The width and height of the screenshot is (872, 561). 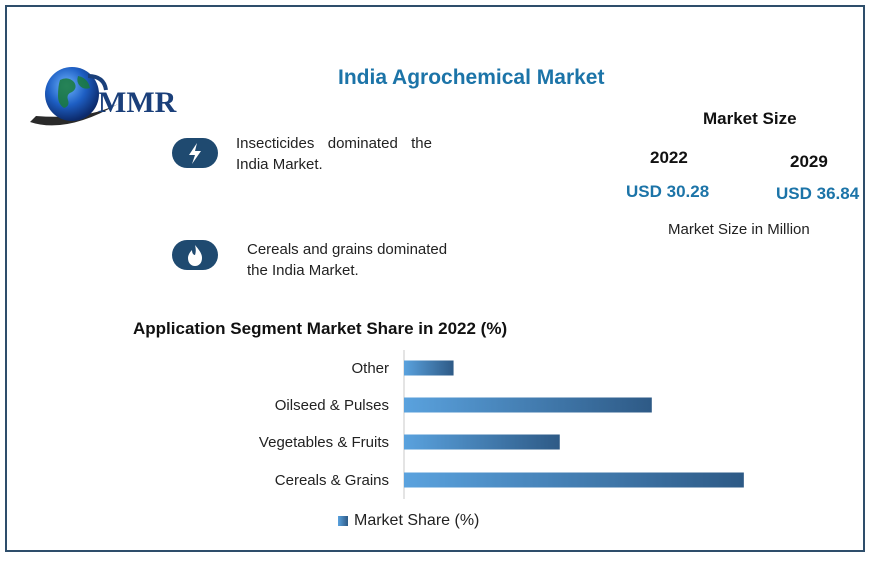 I want to click on market-size-note: Market Size in Million, so click(x=739, y=229).